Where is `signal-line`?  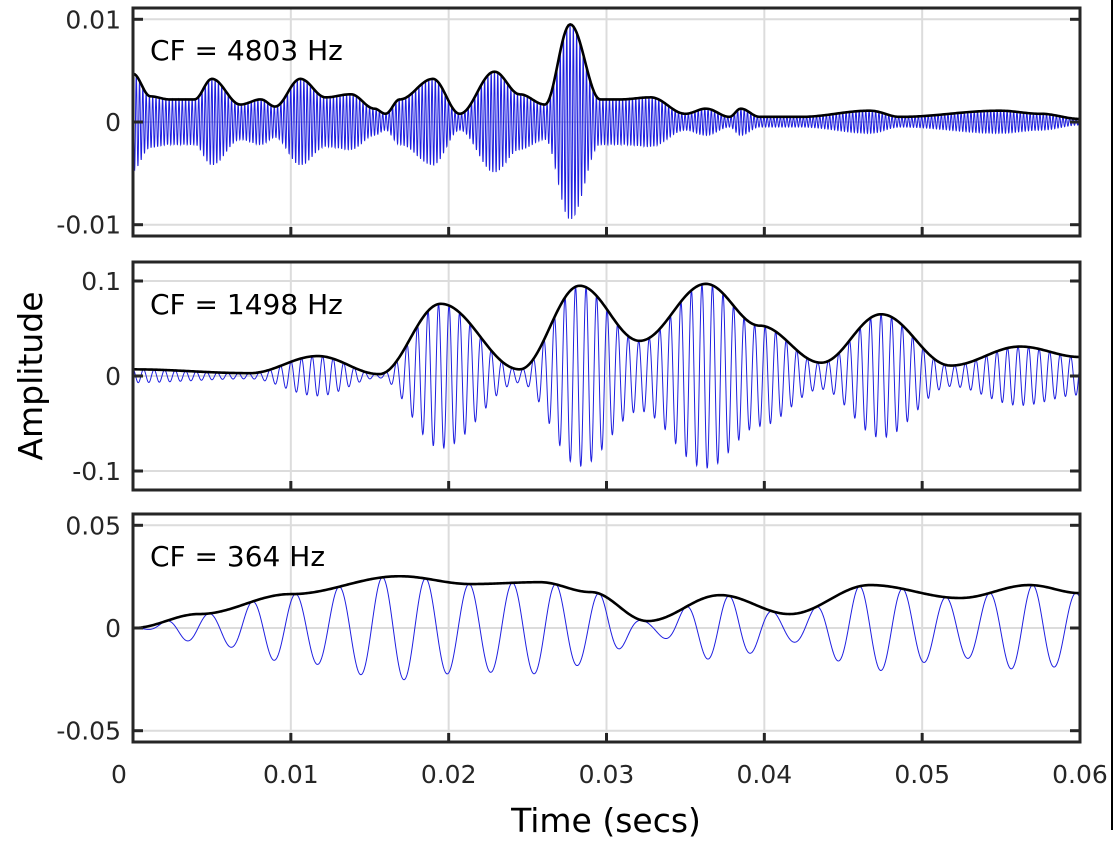
signal-line is located at coordinates (607, 628).